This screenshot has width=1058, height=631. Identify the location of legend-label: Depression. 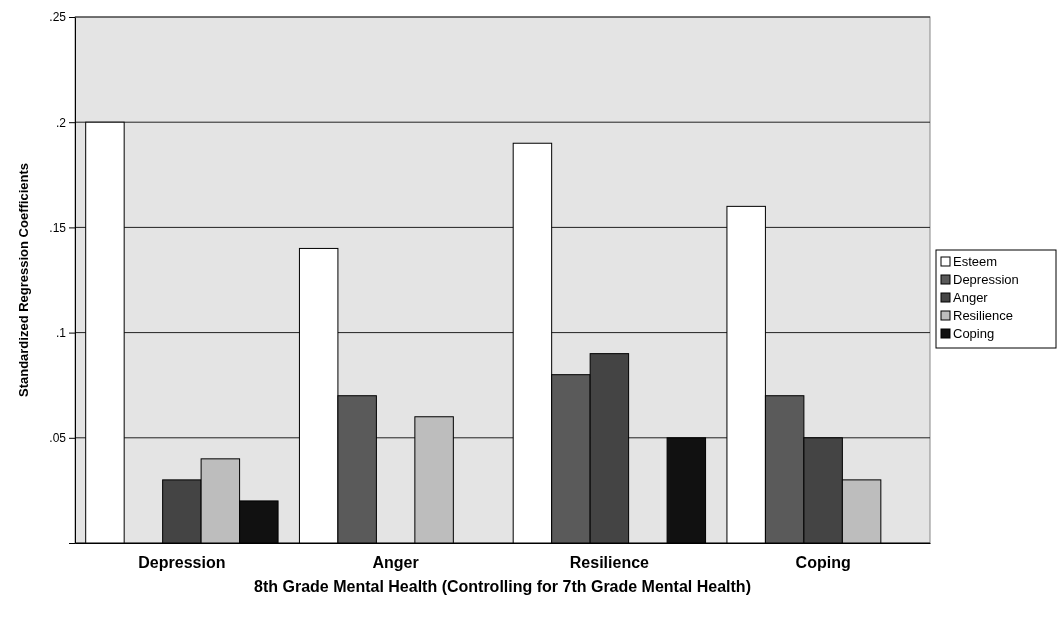
(986, 279).